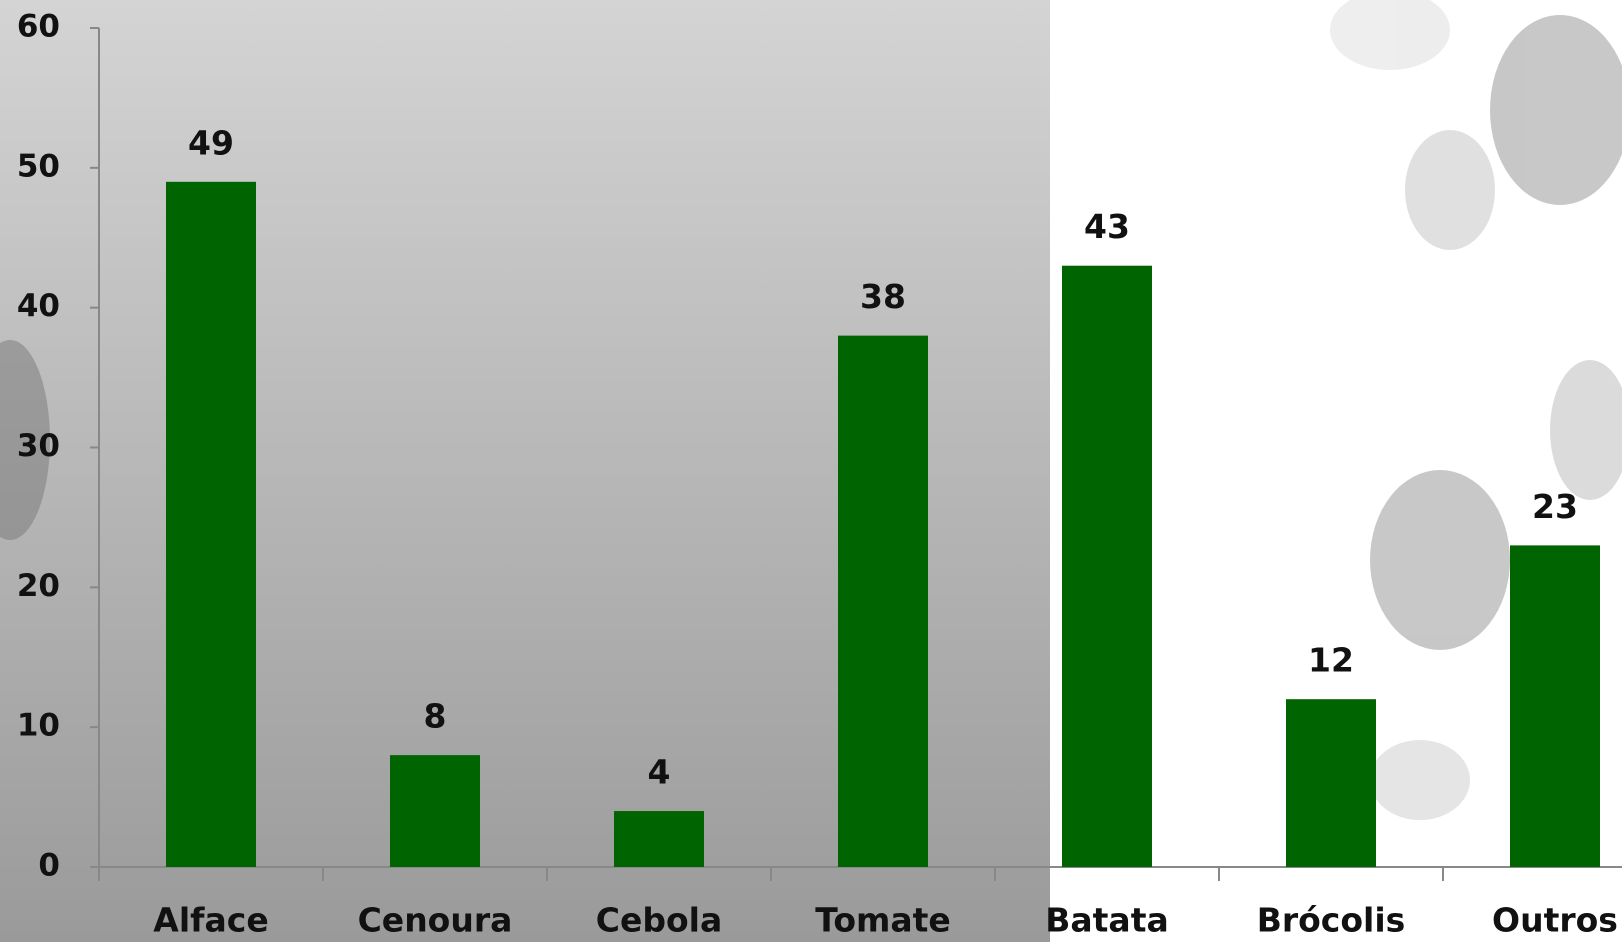 The image size is (1622, 942). I want to click on y-tick-label: 0, so click(49, 866).